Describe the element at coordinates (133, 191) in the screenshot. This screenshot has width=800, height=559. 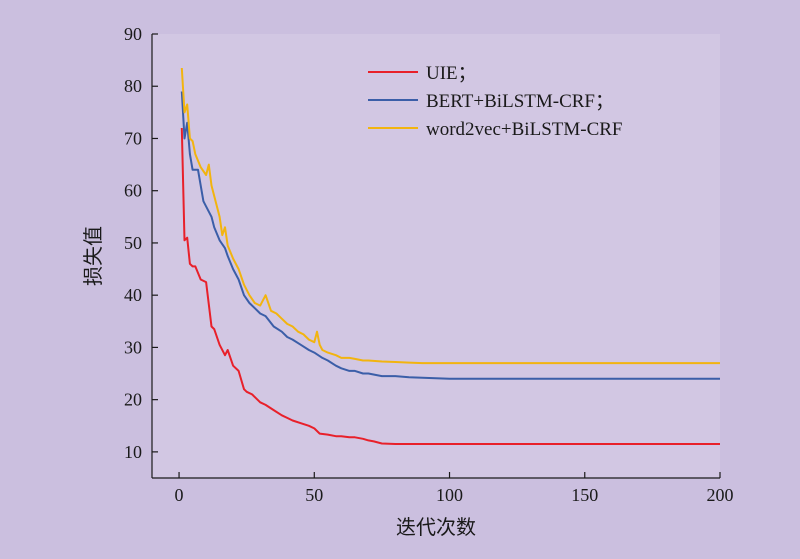
I see `y-tick-label-5: 60` at that location.